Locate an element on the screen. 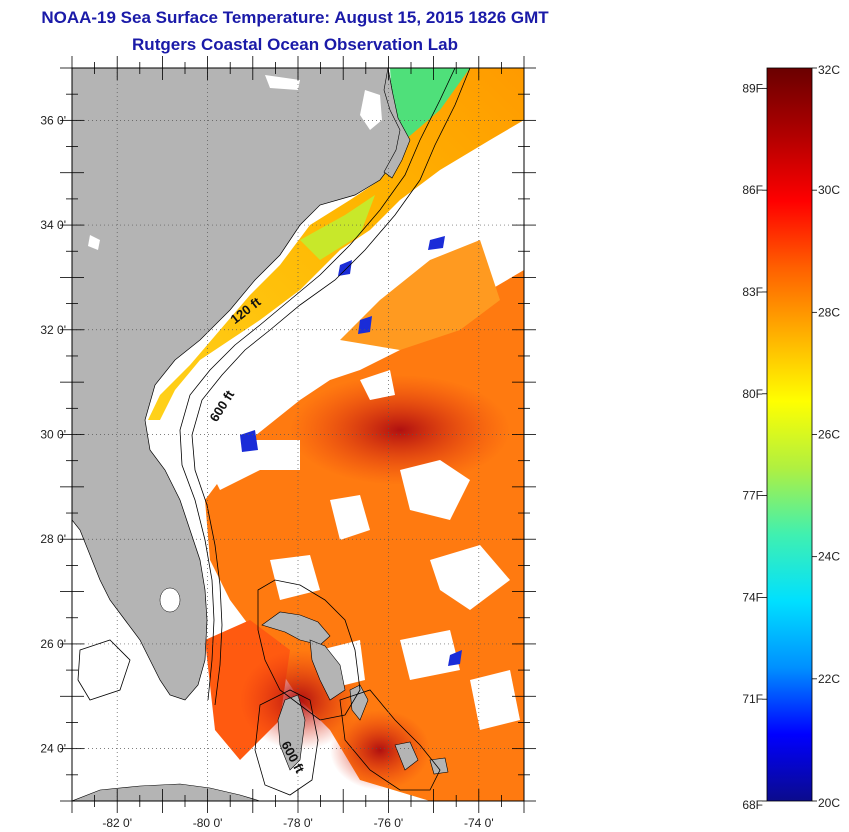 This screenshot has width=849, height=832. eleuthera is located at coordinates (359, 702).